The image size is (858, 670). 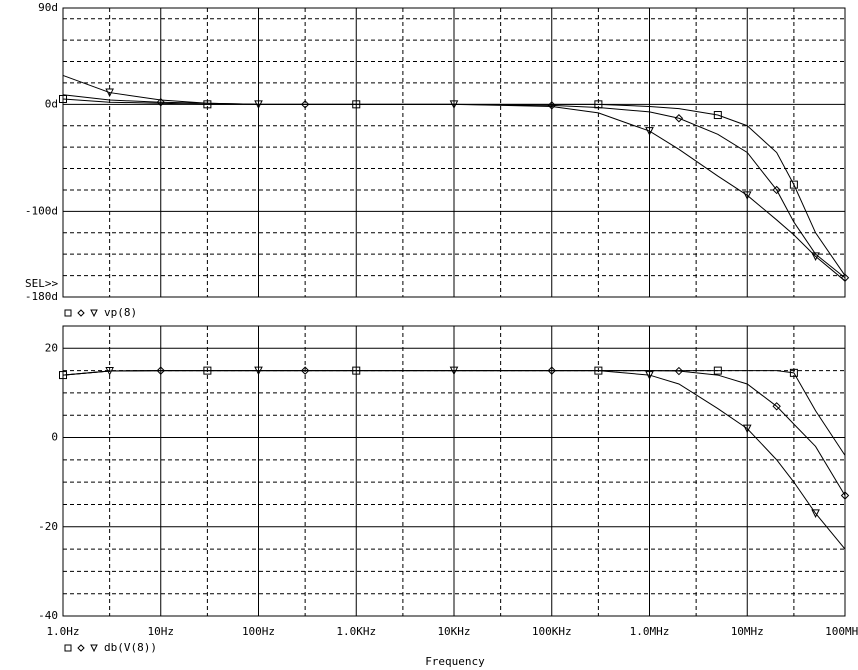 I want to click on y-tick-label: -40, so click(x=48, y=615).